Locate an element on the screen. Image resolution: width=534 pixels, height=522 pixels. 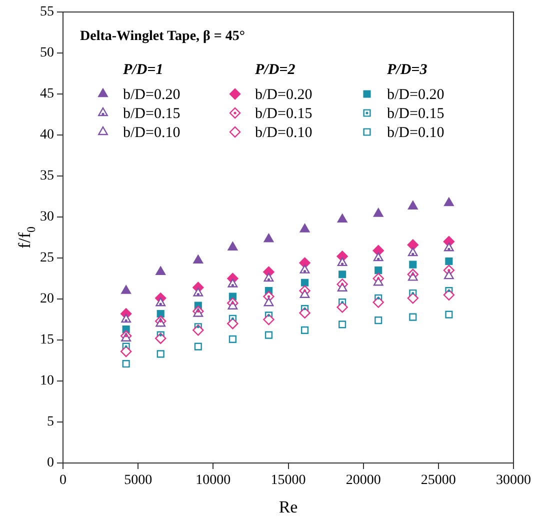
x-tick-label: 5000 is located at coordinates (138, 480).